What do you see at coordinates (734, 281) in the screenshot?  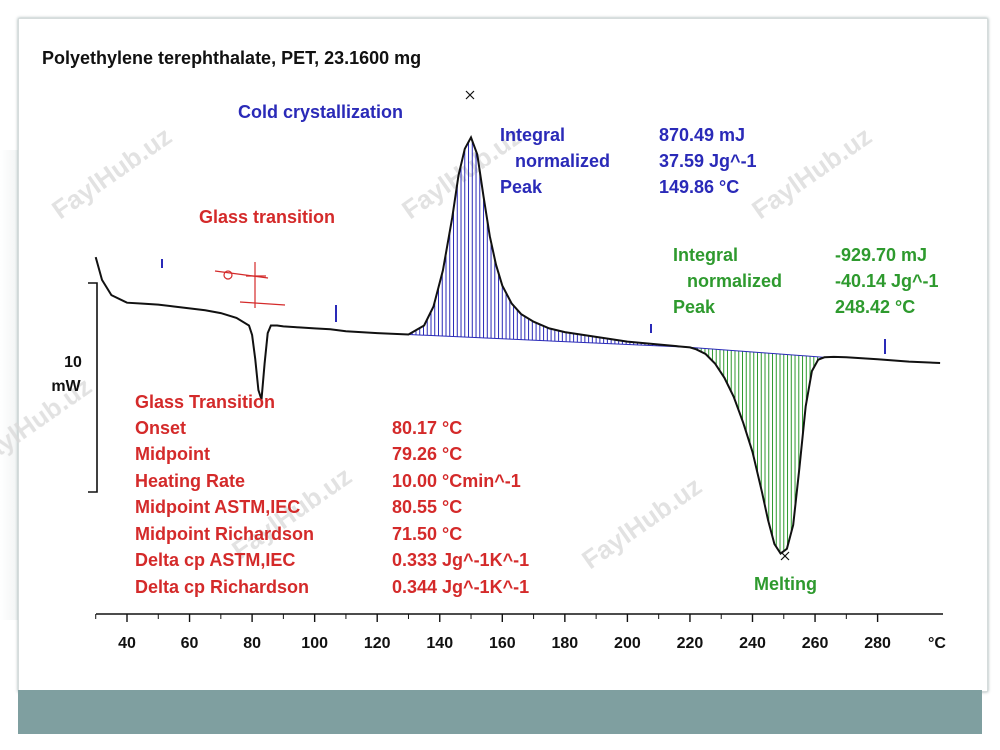 I see `melt-row-label: normalized` at bounding box center [734, 281].